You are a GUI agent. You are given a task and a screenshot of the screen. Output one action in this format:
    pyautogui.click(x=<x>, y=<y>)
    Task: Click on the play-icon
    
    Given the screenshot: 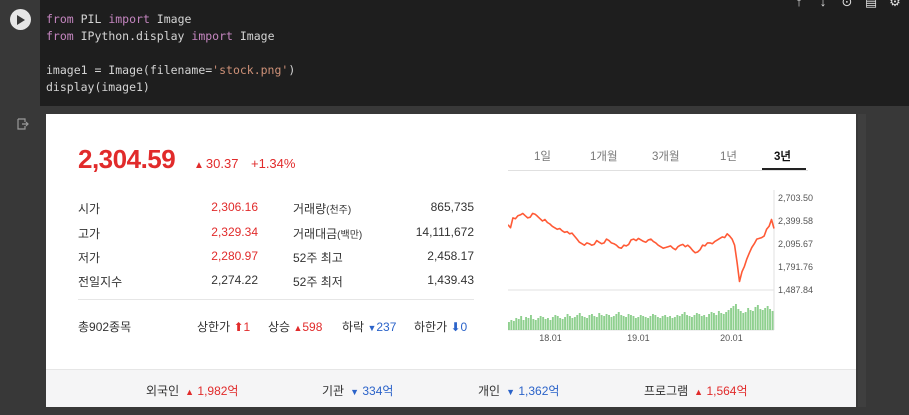 What is the action you would take?
    pyautogui.click(x=21, y=19)
    